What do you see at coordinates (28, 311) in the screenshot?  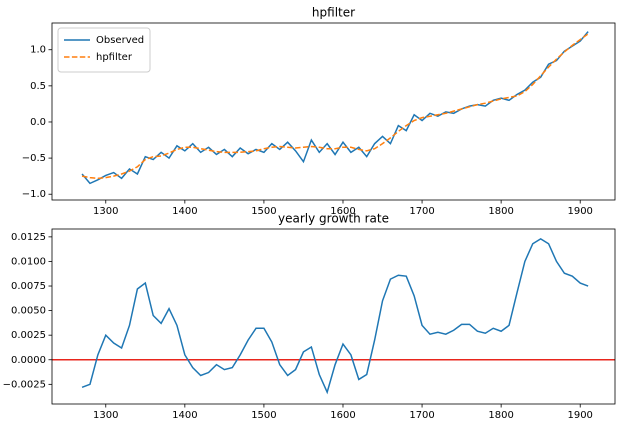 I see `y-tick-label: 0.0050` at bounding box center [28, 311].